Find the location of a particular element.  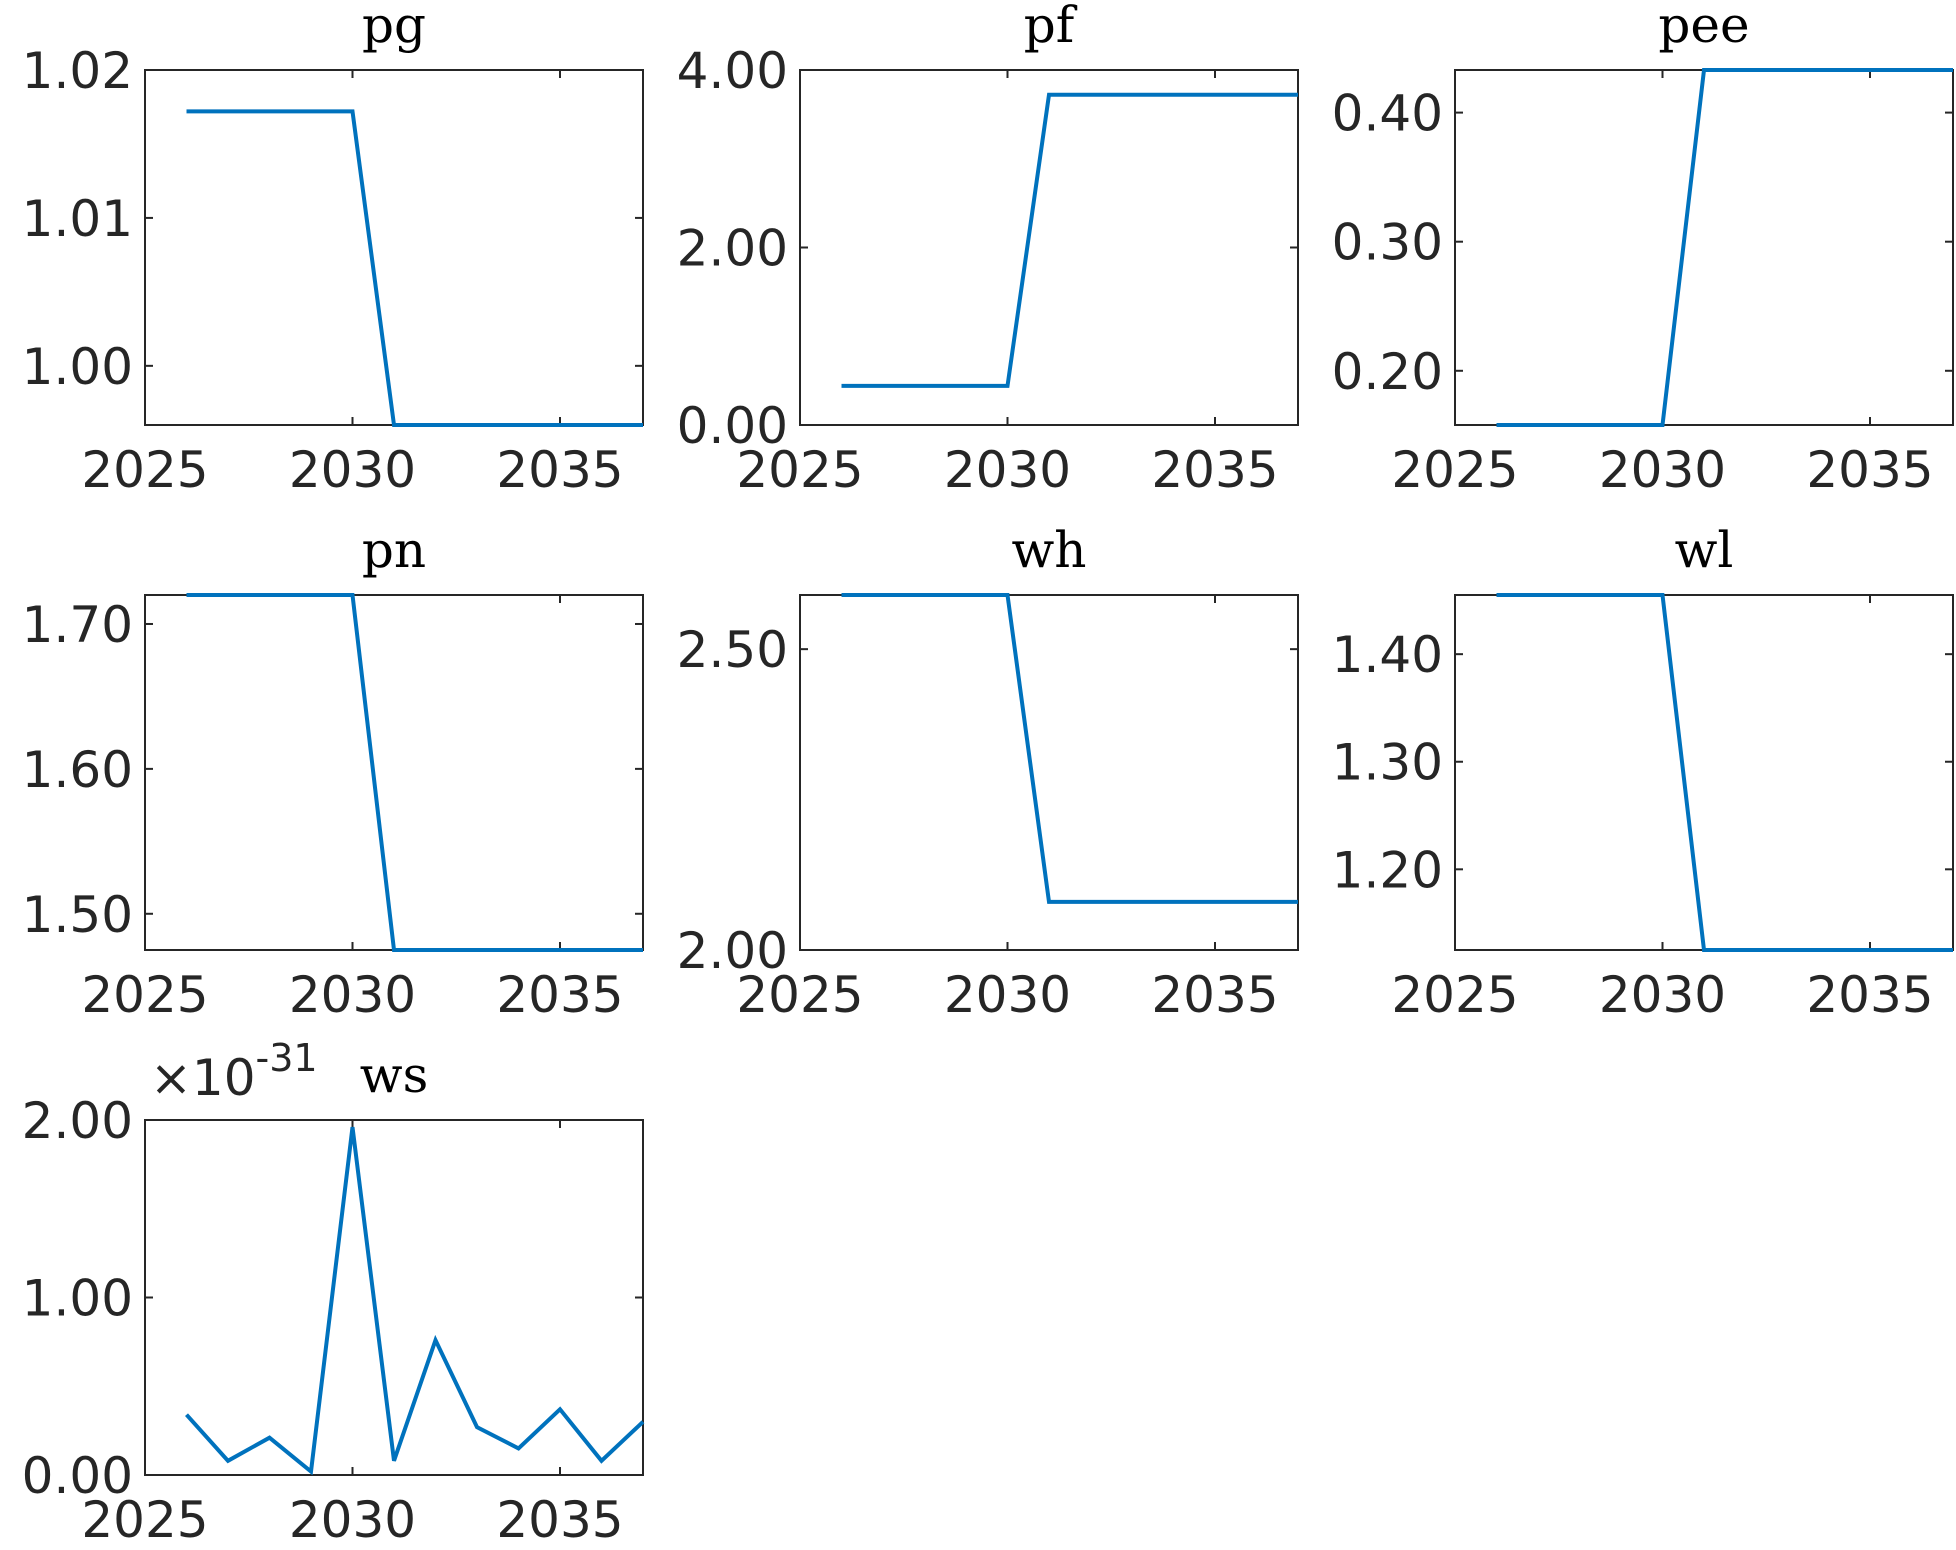

subplot-title: pee is located at coordinates (1703, 27).